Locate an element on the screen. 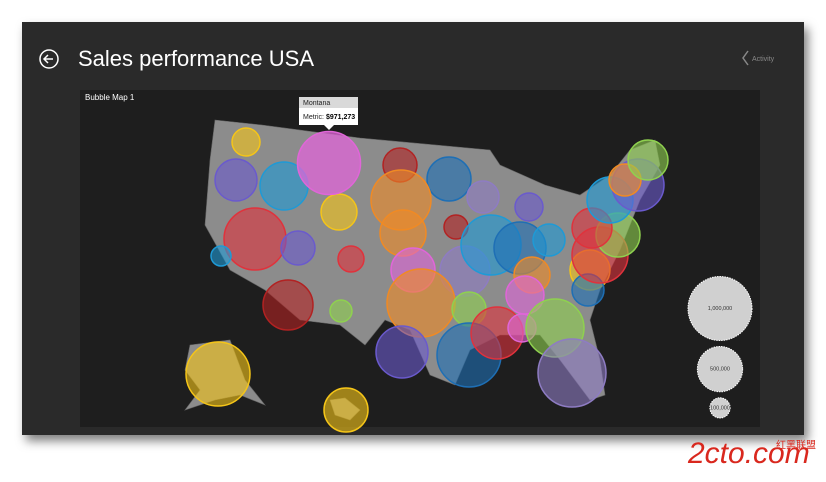  map-title: Bubble Map 1 is located at coordinates (110, 97).